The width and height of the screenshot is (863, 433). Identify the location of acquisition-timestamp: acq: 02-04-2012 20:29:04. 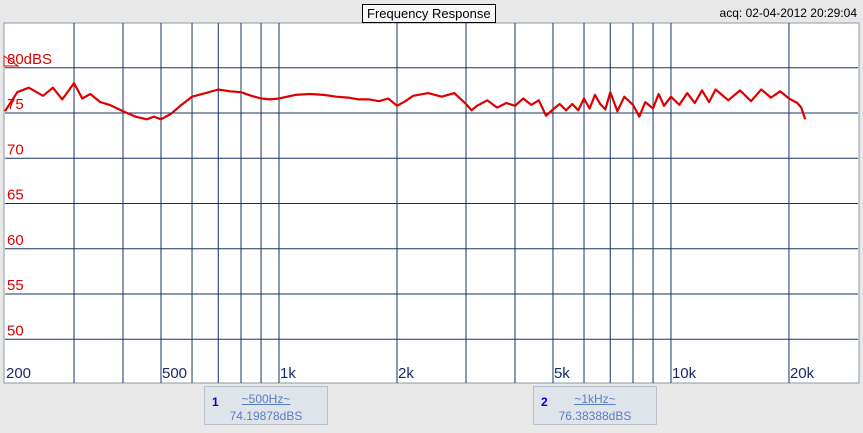
(788, 13).